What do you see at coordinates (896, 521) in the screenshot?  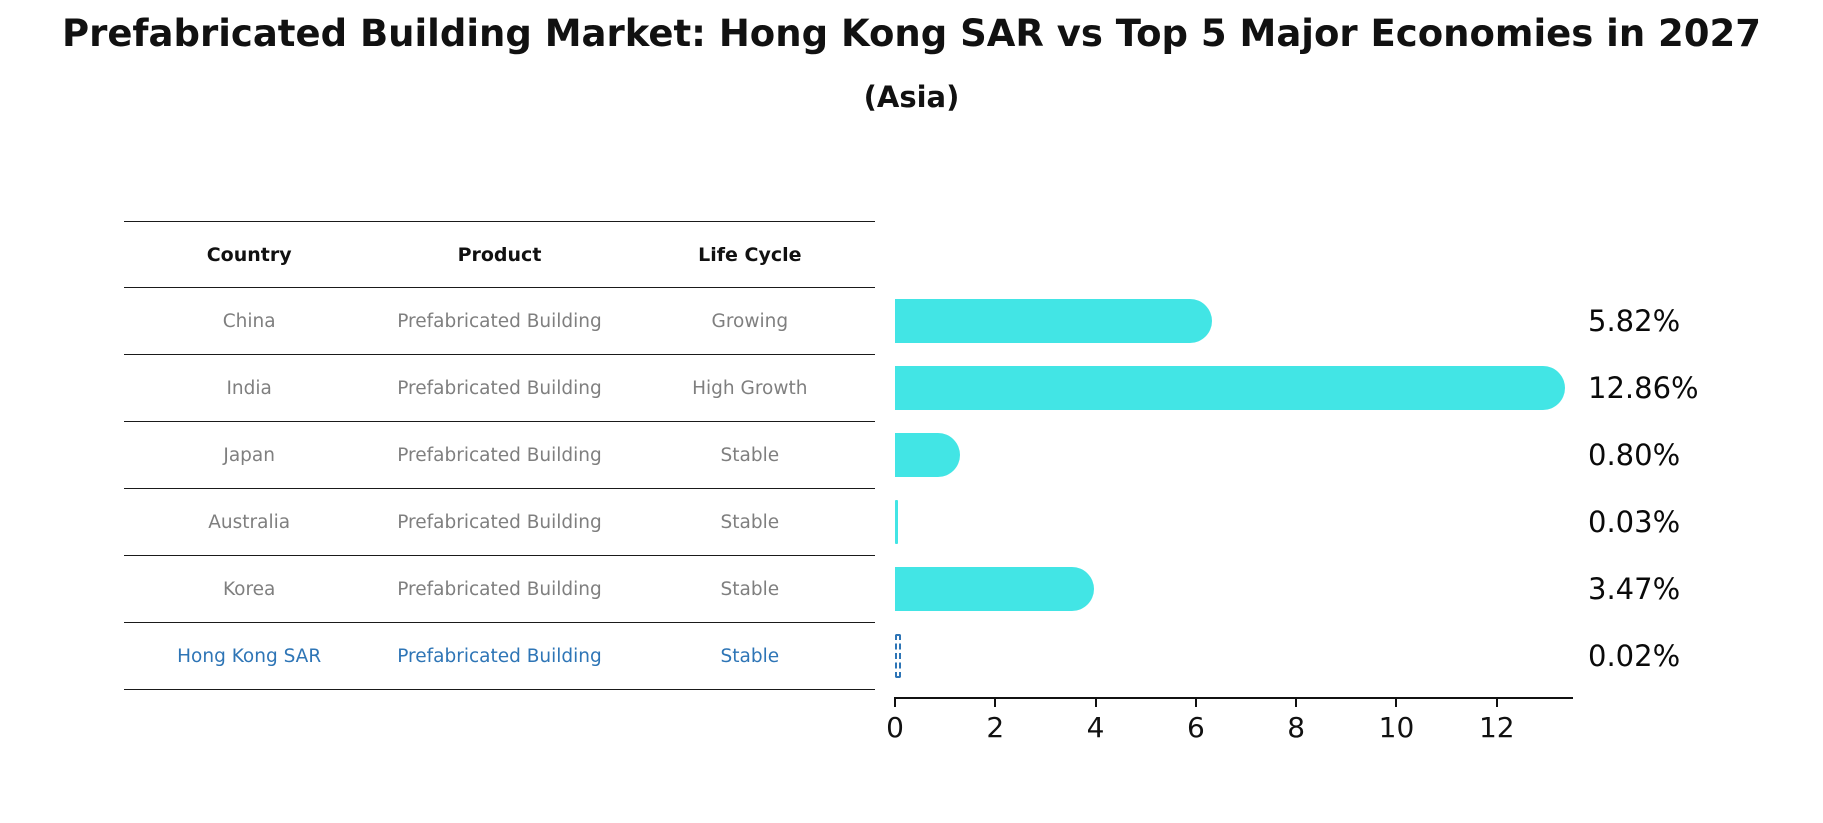 I see `bar-australia` at bounding box center [896, 521].